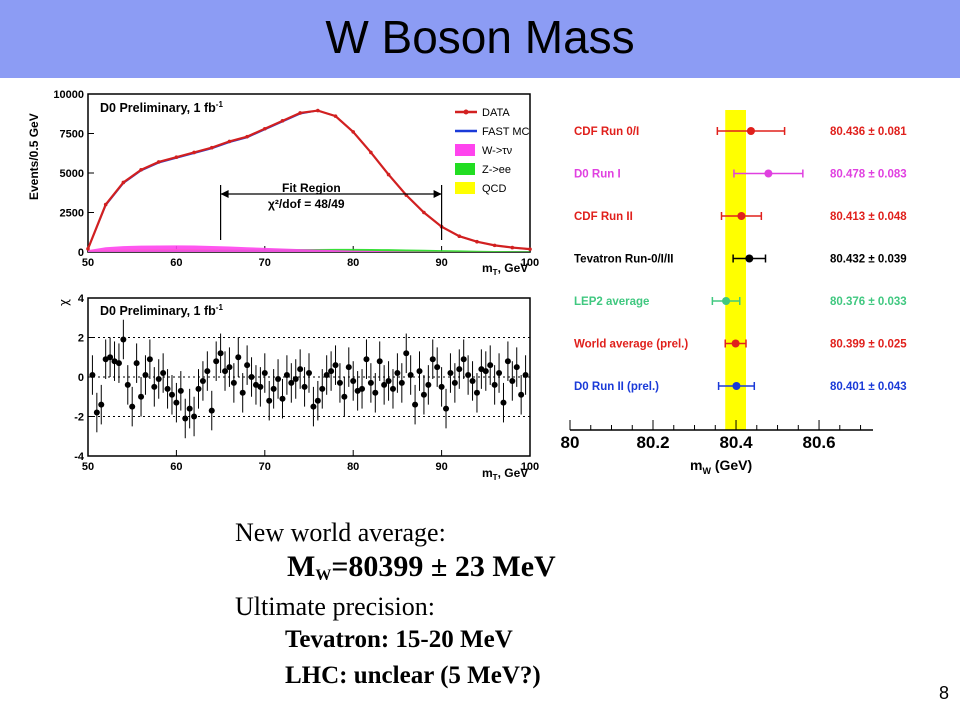 The image size is (960, 720). I want to click on chart2-xtick-label: 70, so click(265, 467).